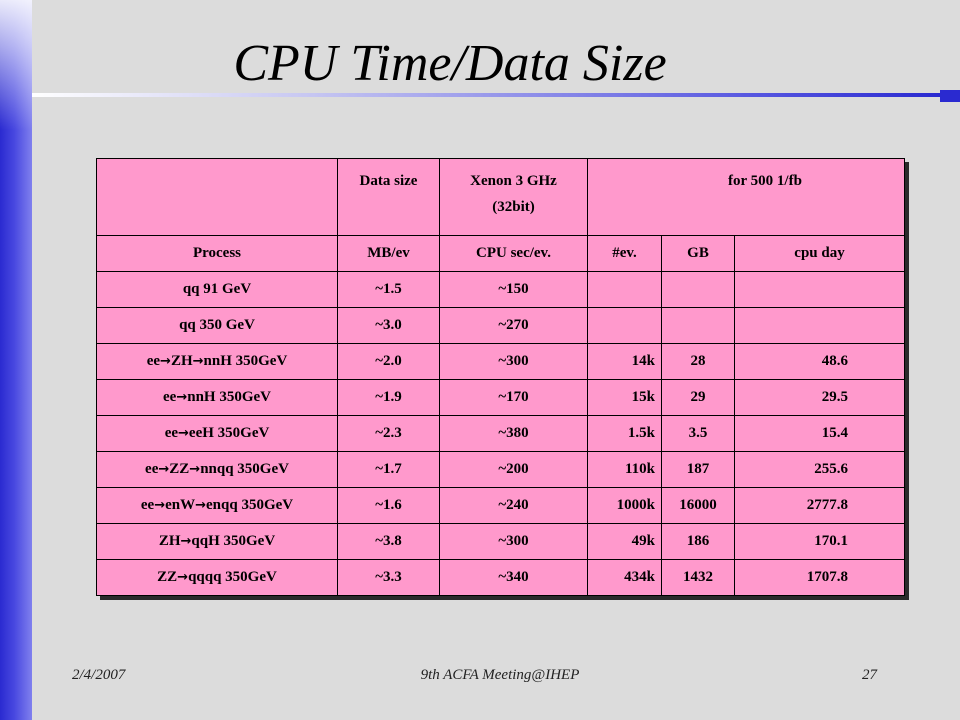 This screenshot has height=720, width=960. I want to click on cpu-day-cell: 255.6, so click(819, 469).